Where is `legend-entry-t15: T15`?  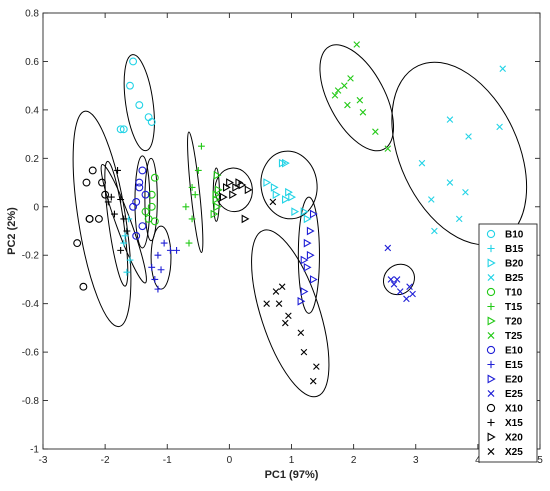
legend-entry-t15: T15 is located at coordinates (505, 307).